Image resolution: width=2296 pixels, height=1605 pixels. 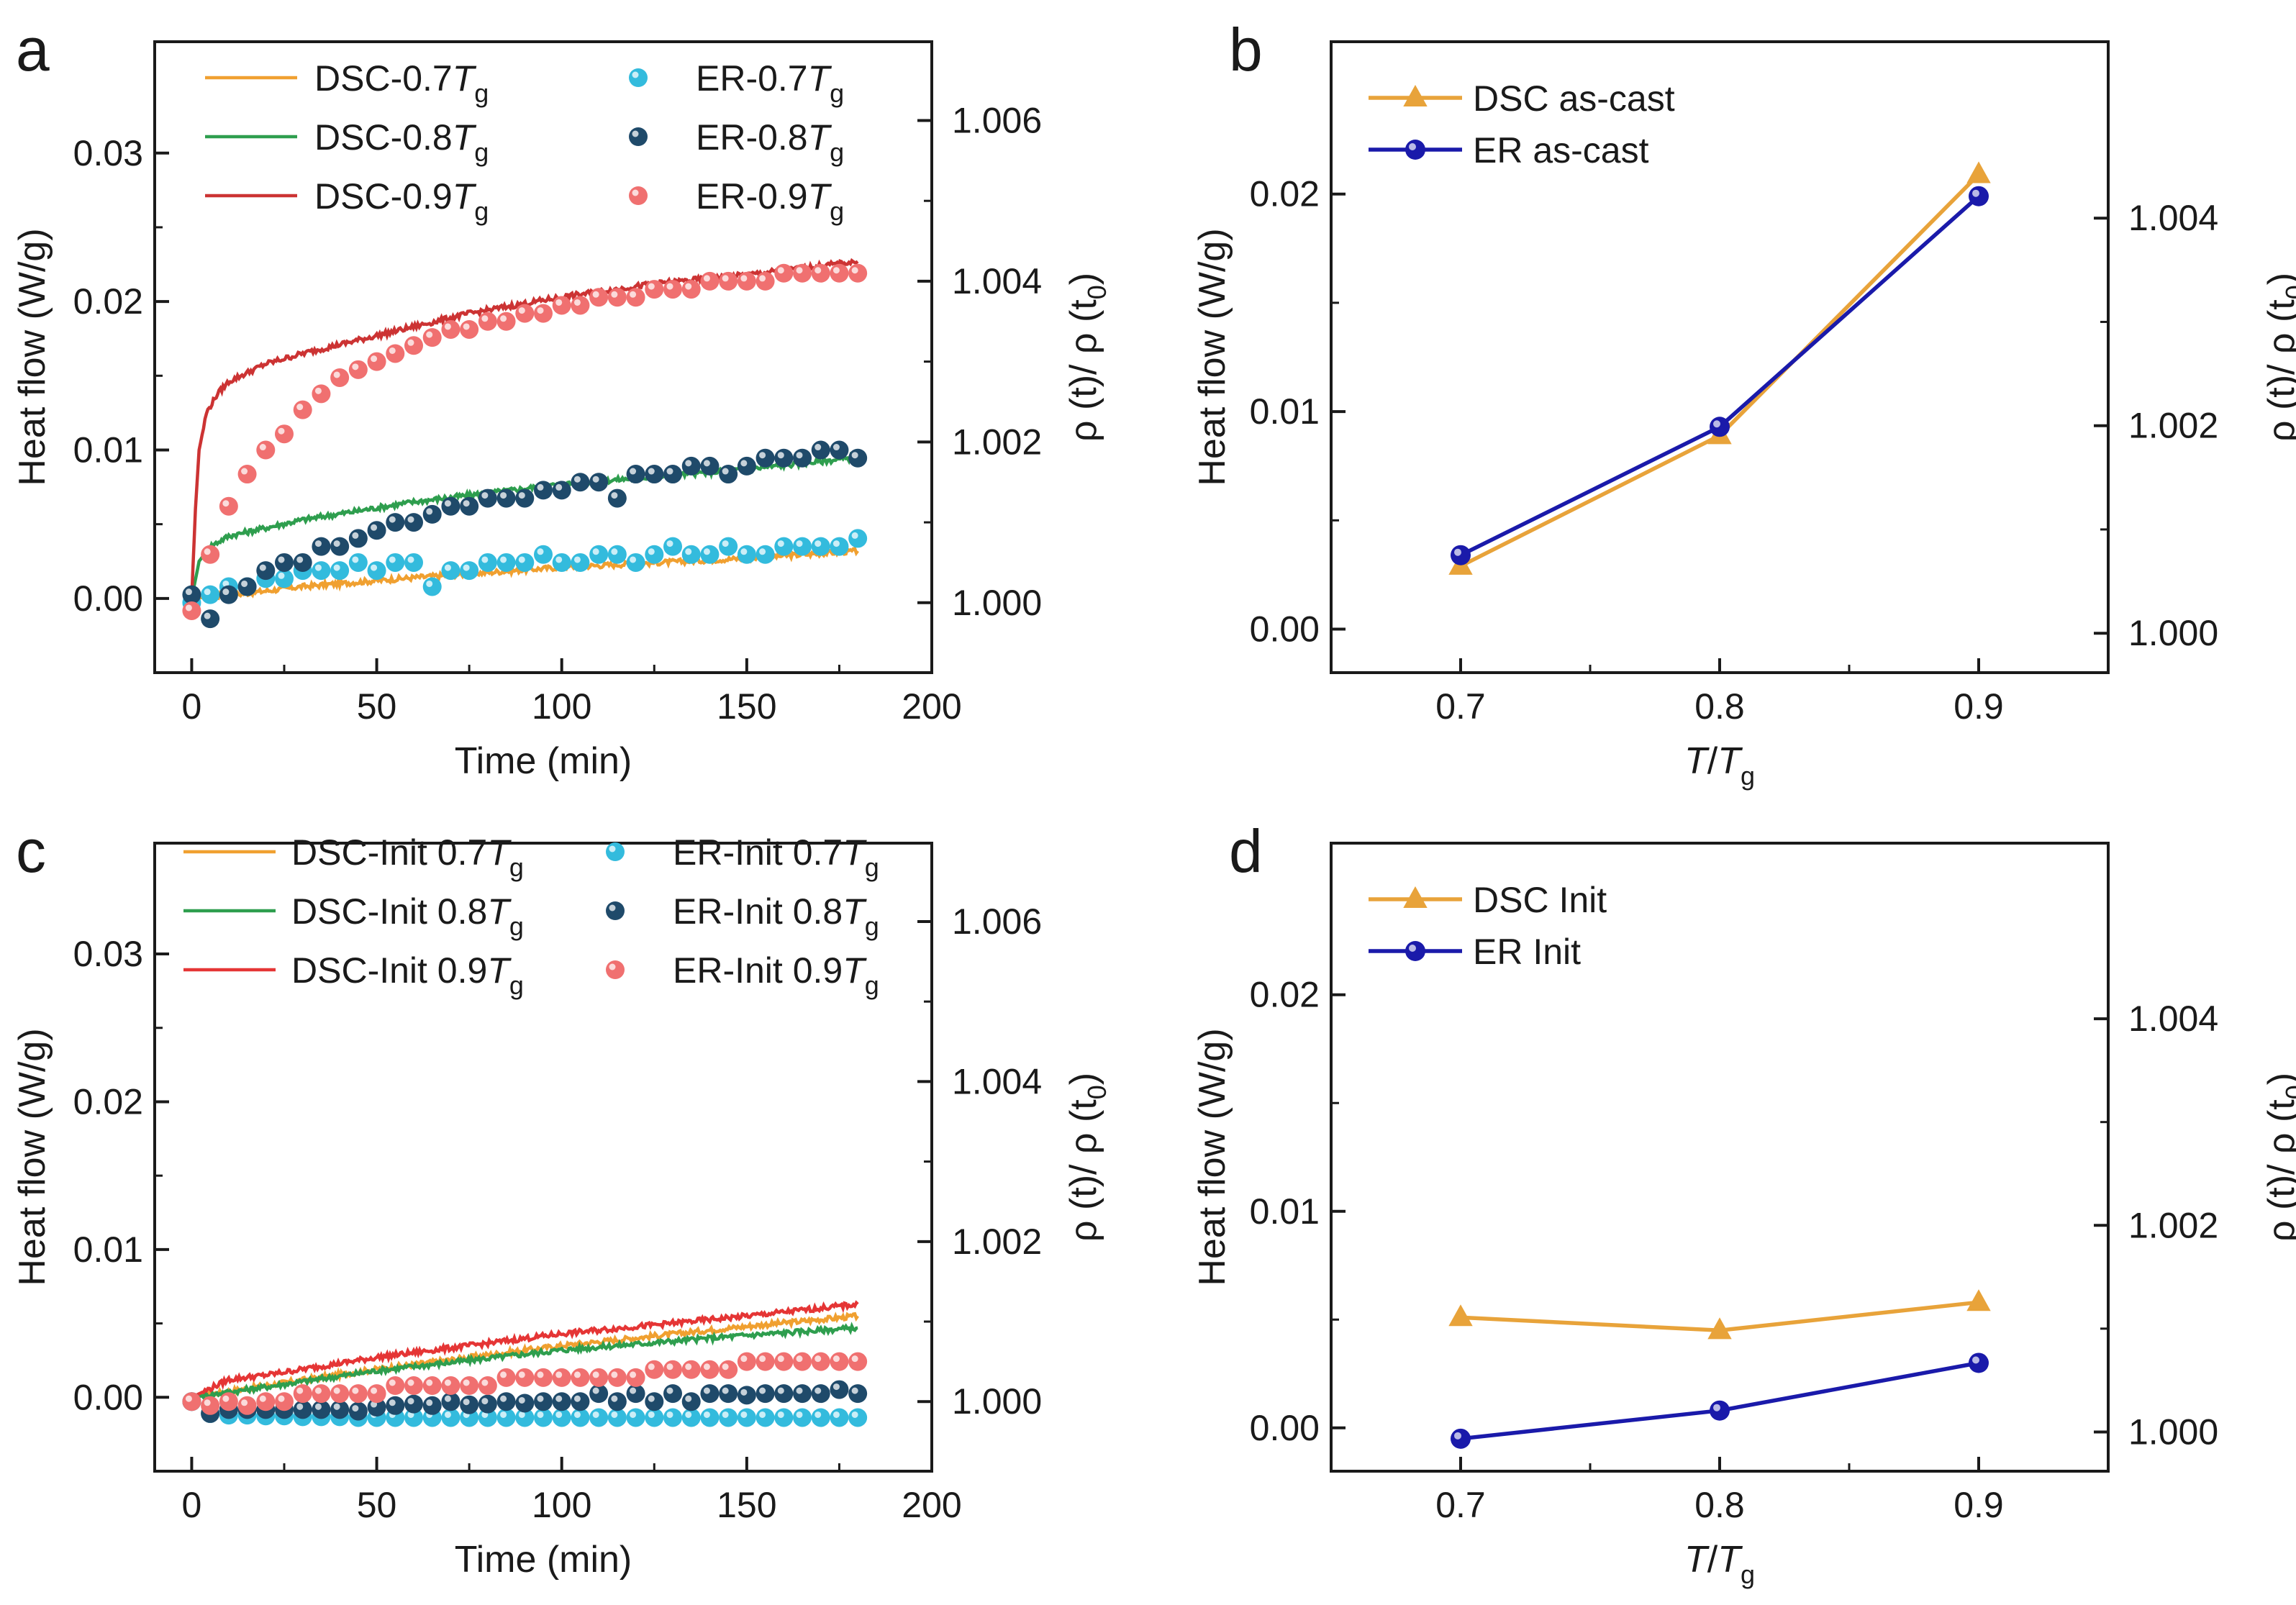 What do you see at coordinates (1285, 1428) in the screenshot?
I see `y-tick-label: 0.00` at bounding box center [1285, 1428].